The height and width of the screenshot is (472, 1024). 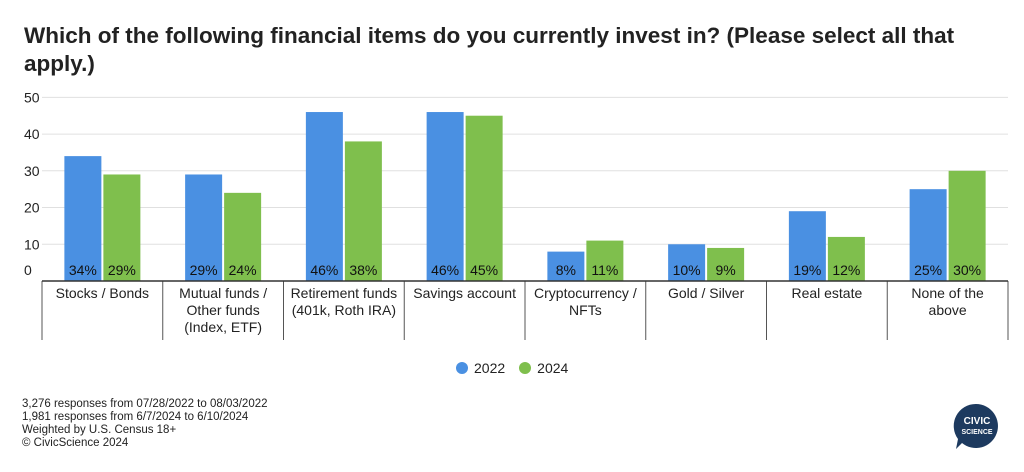 I want to click on x-category-label-line: above, so click(x=948, y=310).